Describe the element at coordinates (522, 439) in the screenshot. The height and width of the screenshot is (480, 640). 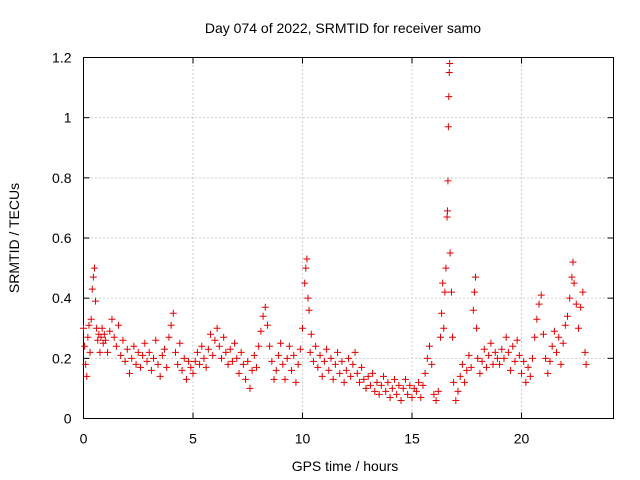
I see `x-tick-label: 20` at that location.